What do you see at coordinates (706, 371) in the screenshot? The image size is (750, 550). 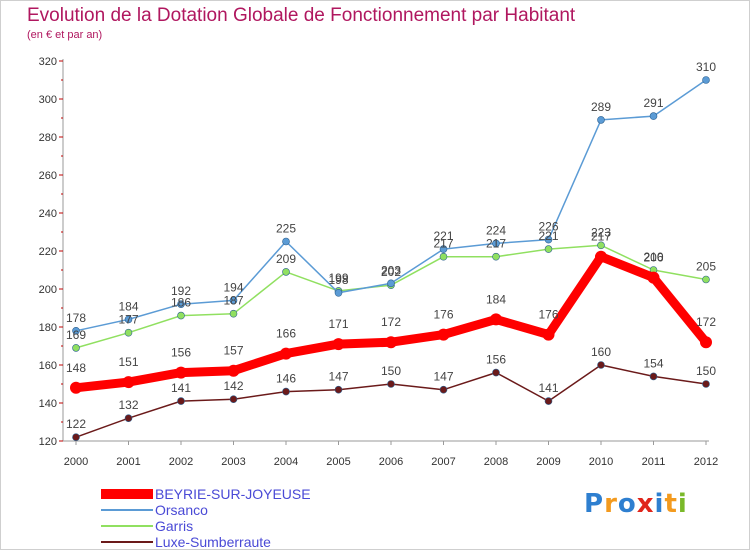 I see `data-label-luxe-sumberraute: 150` at bounding box center [706, 371].